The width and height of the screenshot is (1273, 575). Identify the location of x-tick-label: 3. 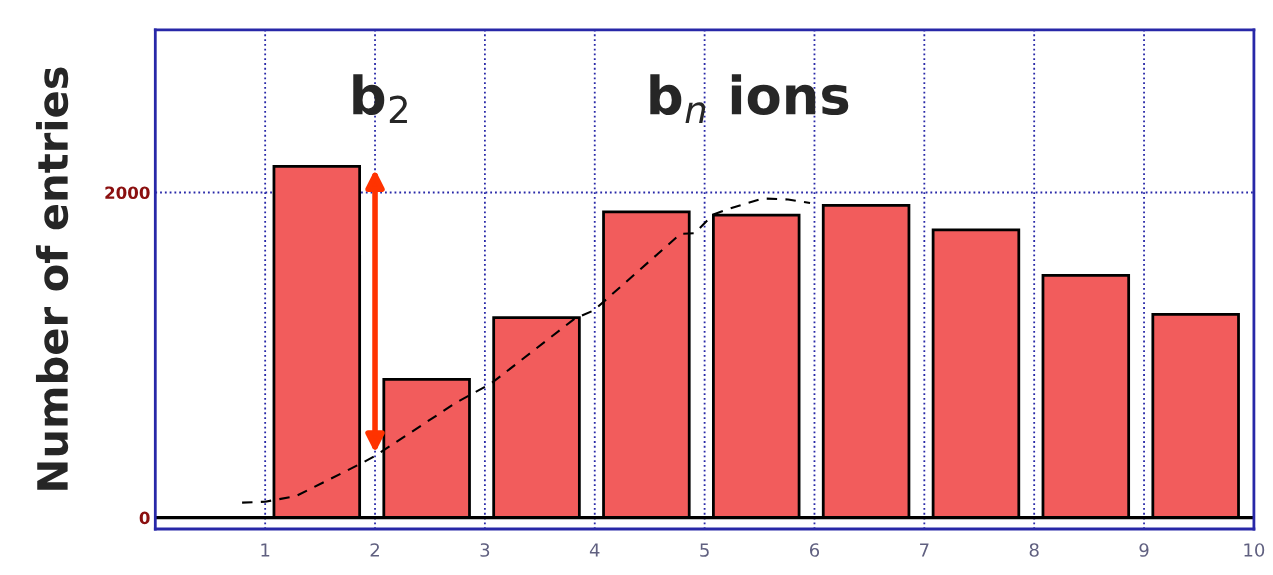
(485, 550).